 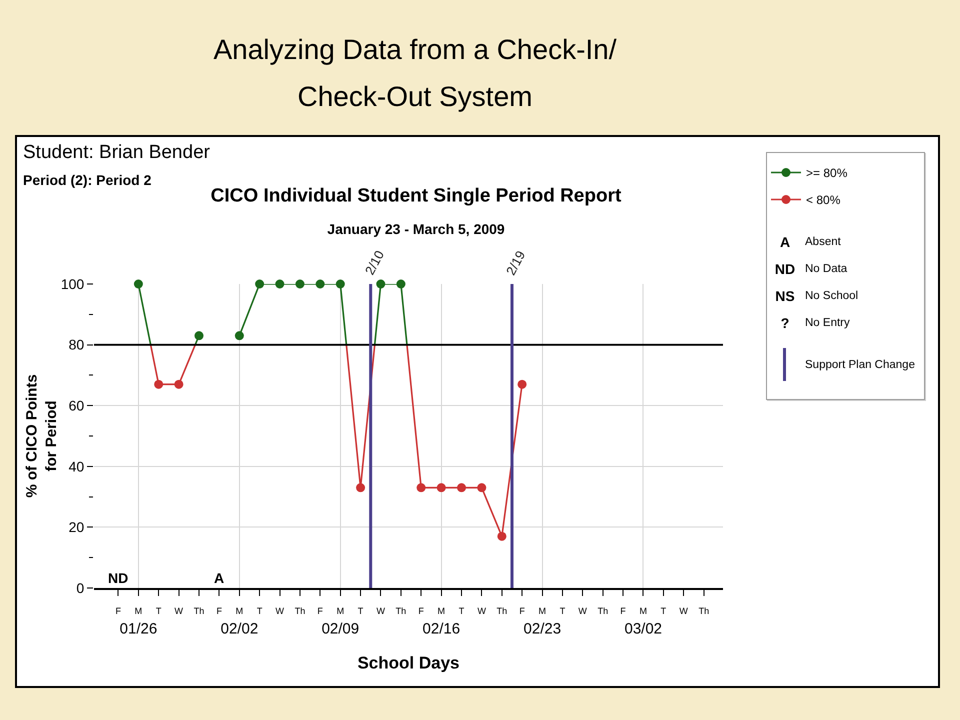 What do you see at coordinates (441, 622) in the screenshot?
I see `x-tick-label: M 02/16` at bounding box center [441, 622].